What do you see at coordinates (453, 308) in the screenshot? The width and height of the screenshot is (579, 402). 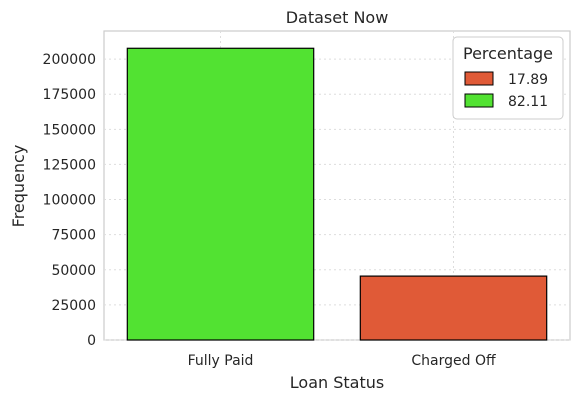 I see `bar-charged-off` at bounding box center [453, 308].